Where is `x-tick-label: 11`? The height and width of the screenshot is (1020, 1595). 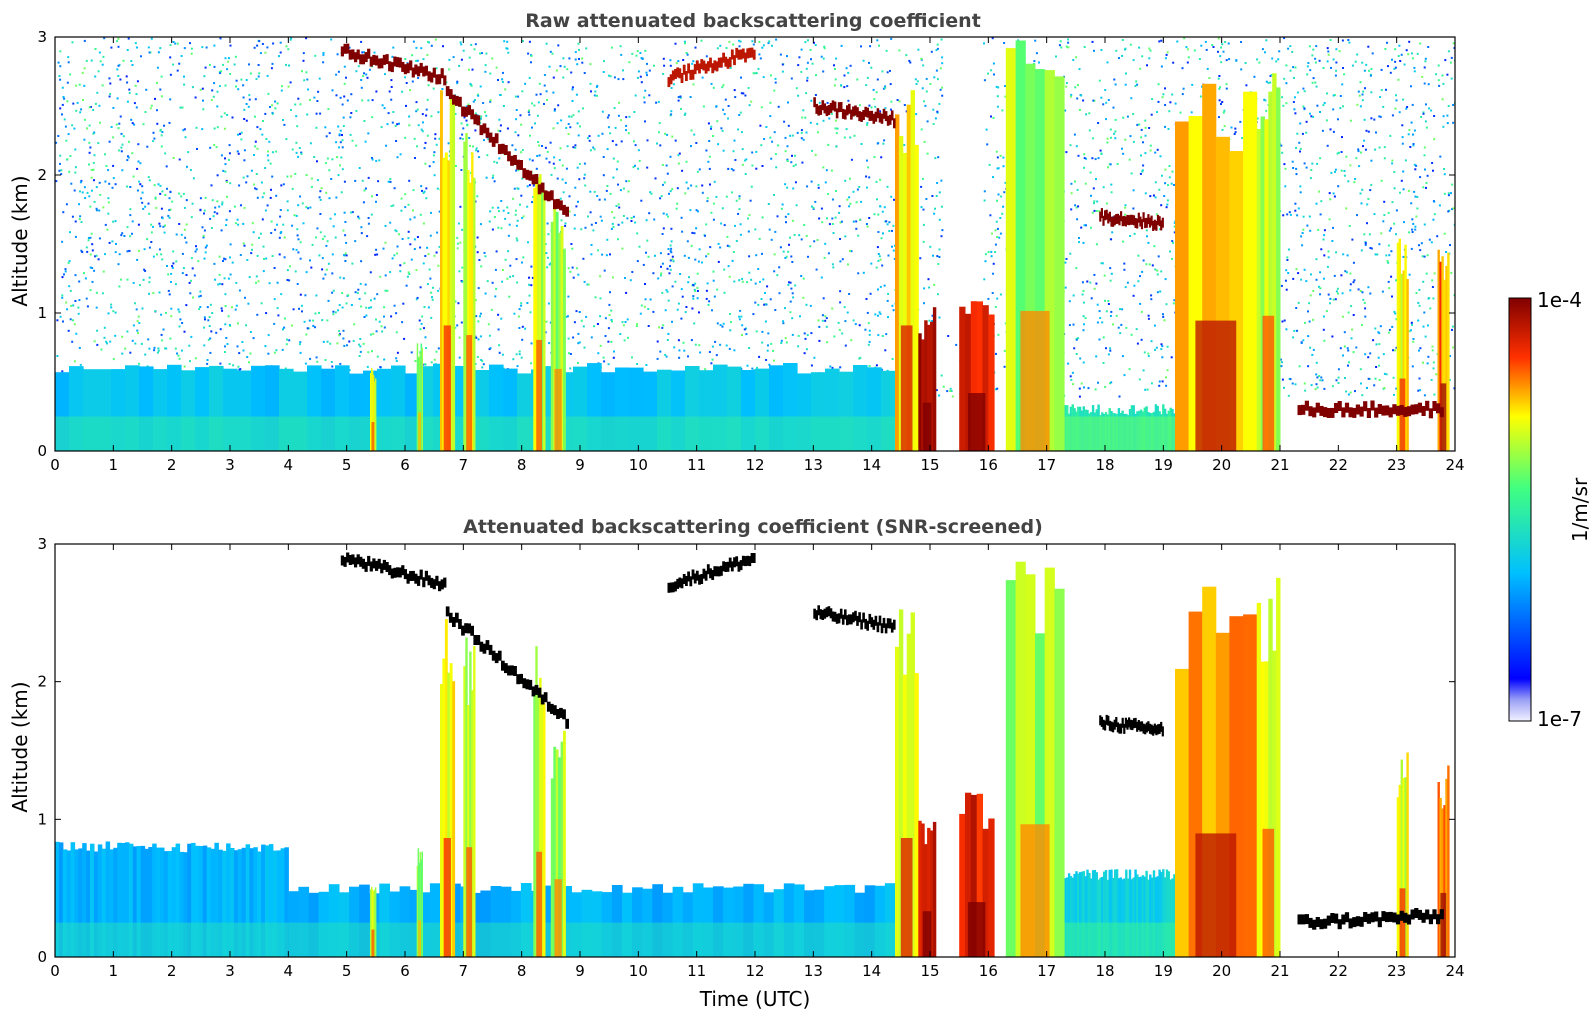
x-tick-label: 11 is located at coordinates (696, 971).